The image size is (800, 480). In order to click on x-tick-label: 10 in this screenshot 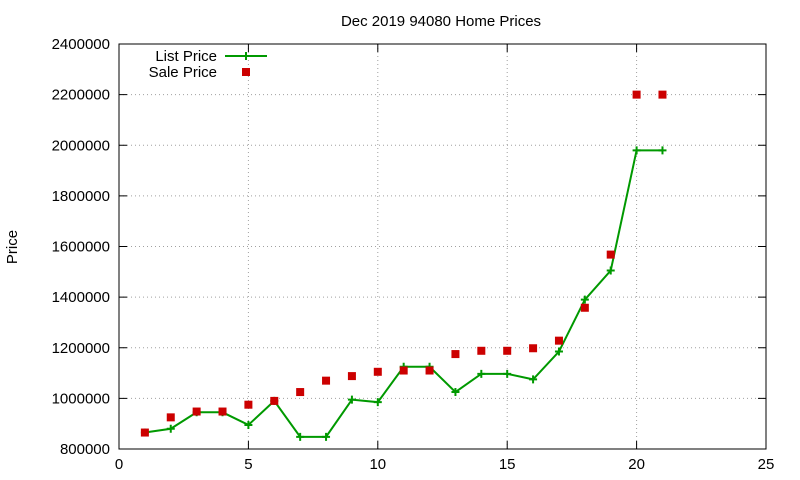, I will do `click(377, 464)`.